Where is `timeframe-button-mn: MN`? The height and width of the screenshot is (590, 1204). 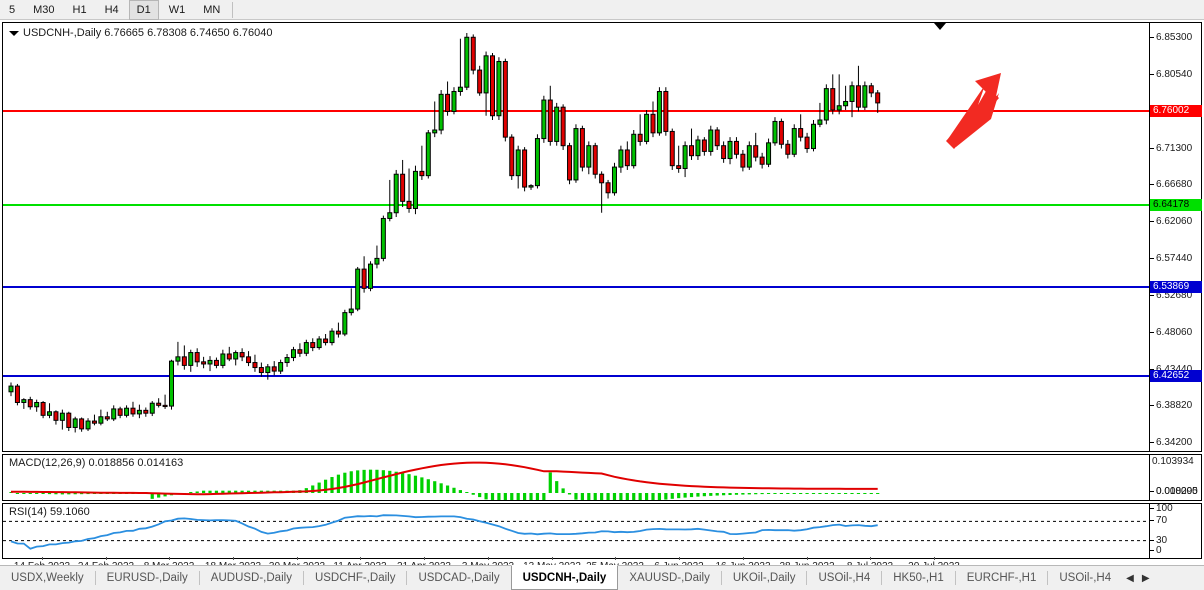 timeframe-button-mn: MN is located at coordinates (212, 9).